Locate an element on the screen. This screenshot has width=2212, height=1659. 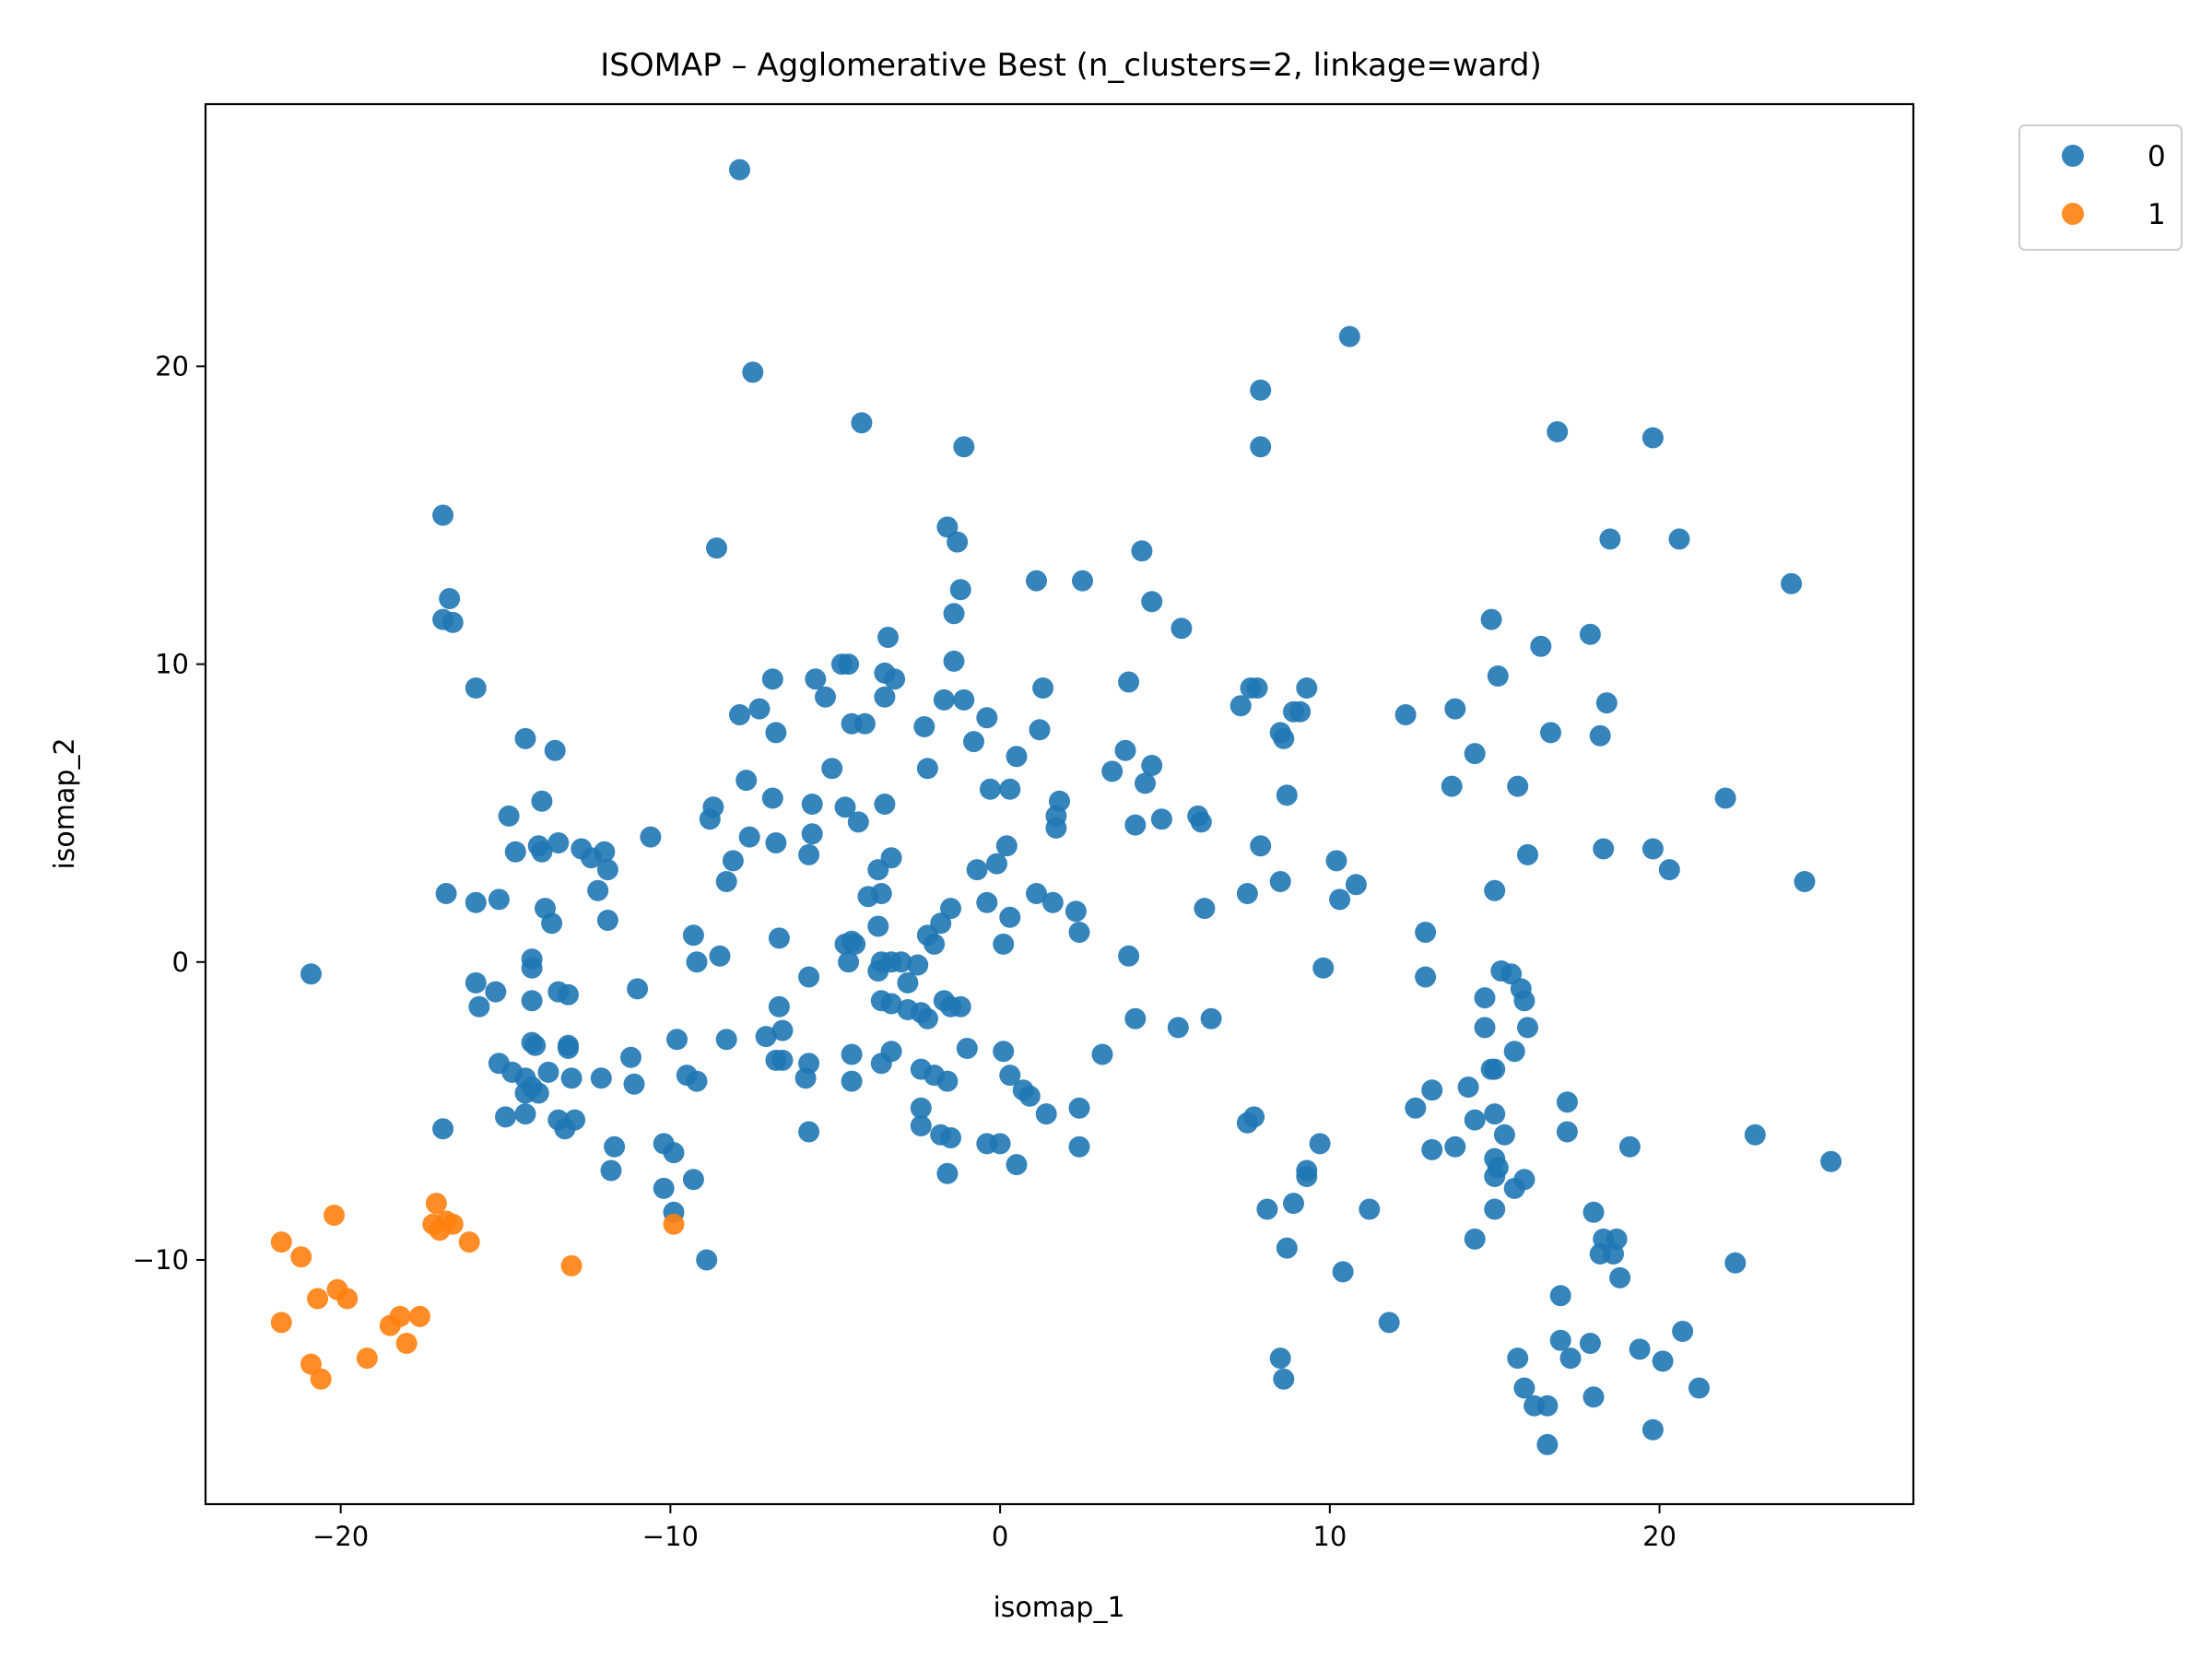
x-tick-label: 10 is located at coordinates (1329, 1536).